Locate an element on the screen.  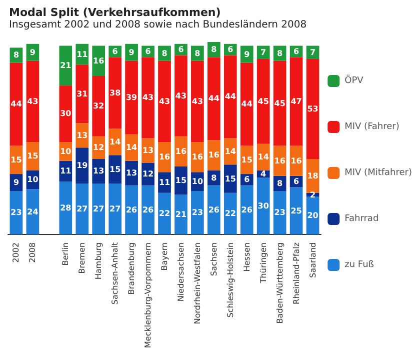
x-tick-label: Berlin is located at coordinates (65, 254).